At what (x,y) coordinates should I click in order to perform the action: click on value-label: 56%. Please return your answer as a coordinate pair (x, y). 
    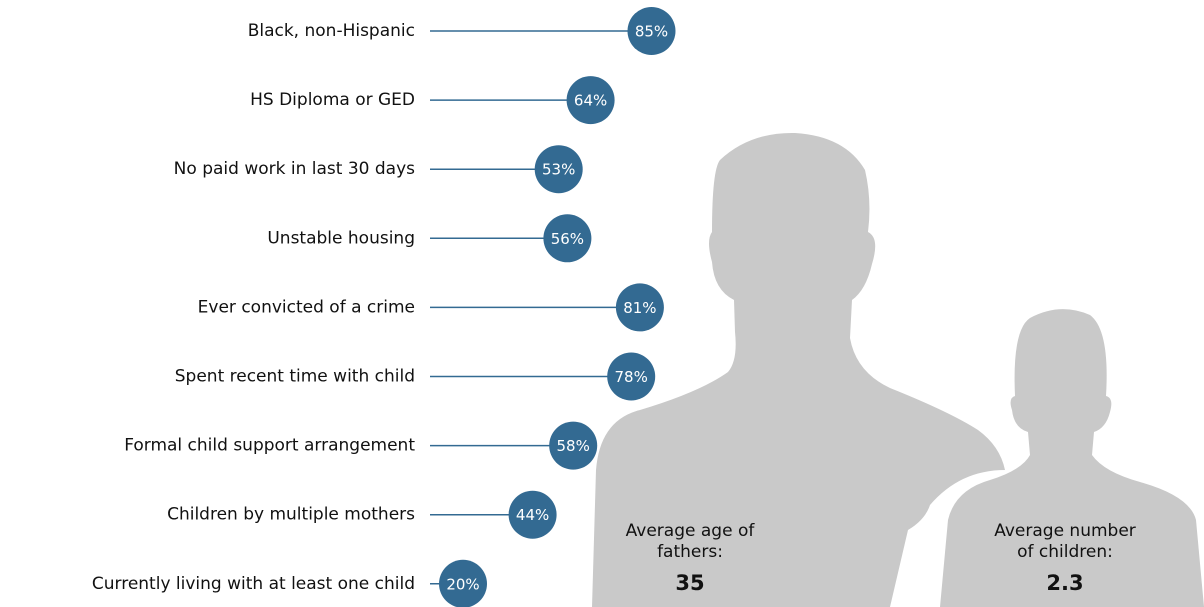
    Looking at the image, I should click on (567, 239).